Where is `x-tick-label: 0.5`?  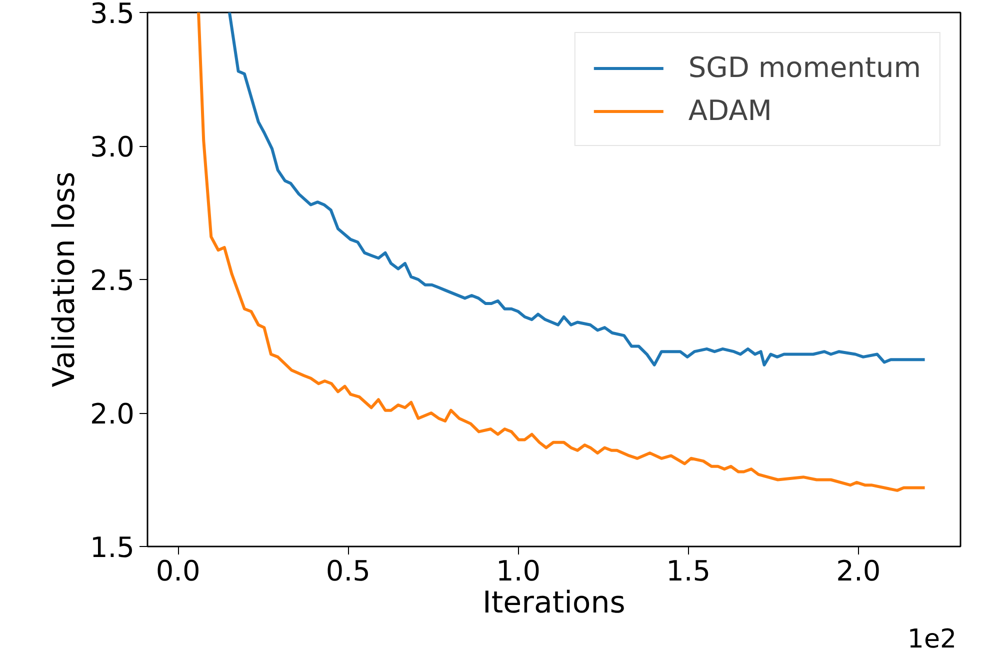
x-tick-label: 0.5 is located at coordinates (348, 571).